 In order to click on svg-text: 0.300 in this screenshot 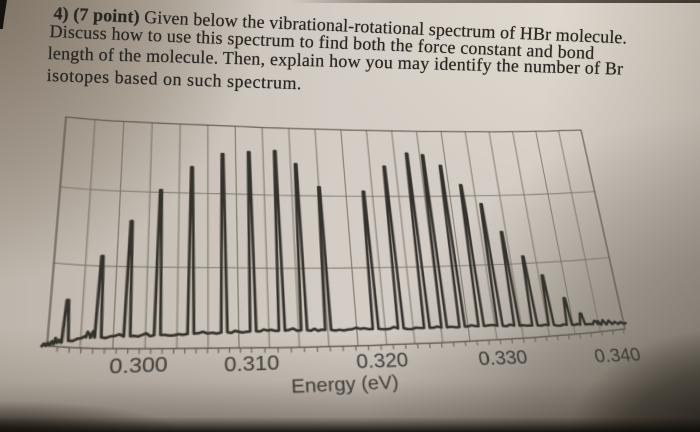, I will do `click(138, 366)`.